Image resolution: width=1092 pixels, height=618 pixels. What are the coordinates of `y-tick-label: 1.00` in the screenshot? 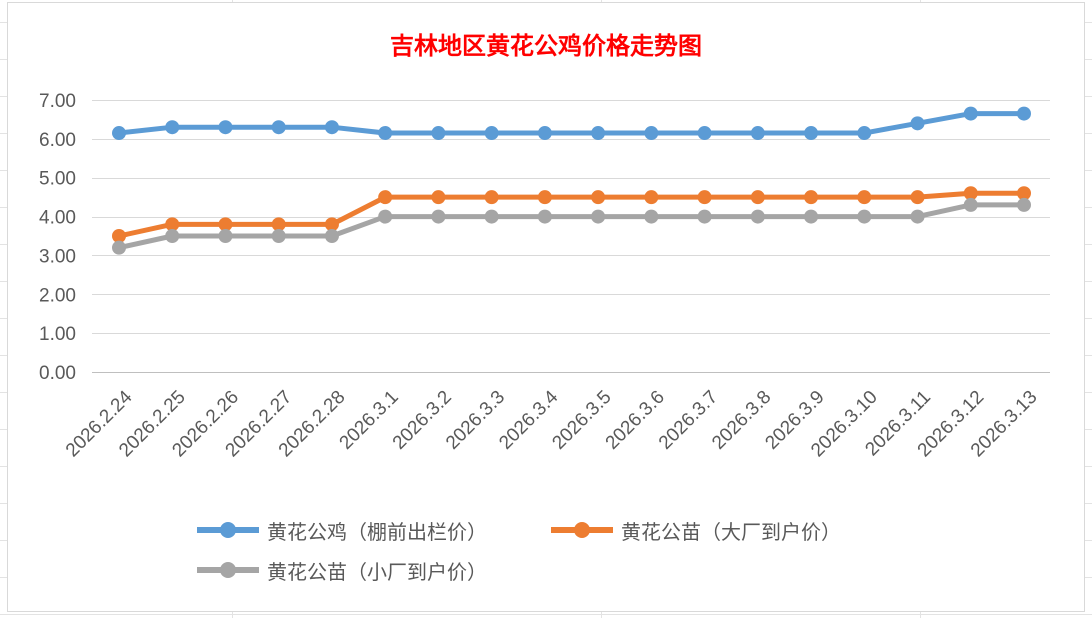 It's located at (57, 334).